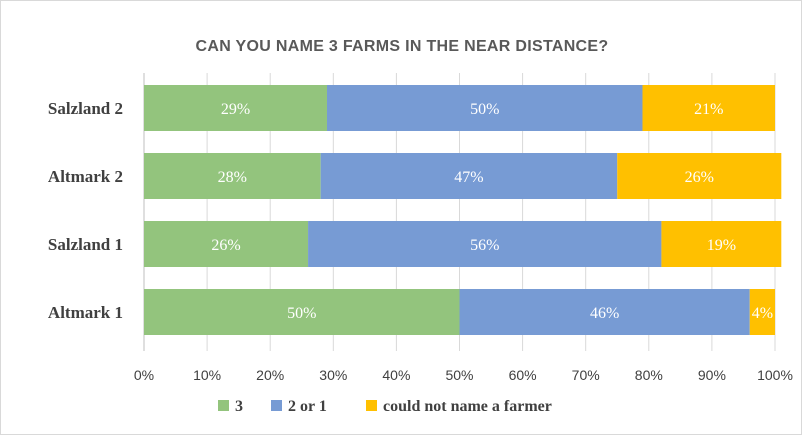 The image size is (802, 435). I want to click on category-label: Salzland 1, so click(85, 244).